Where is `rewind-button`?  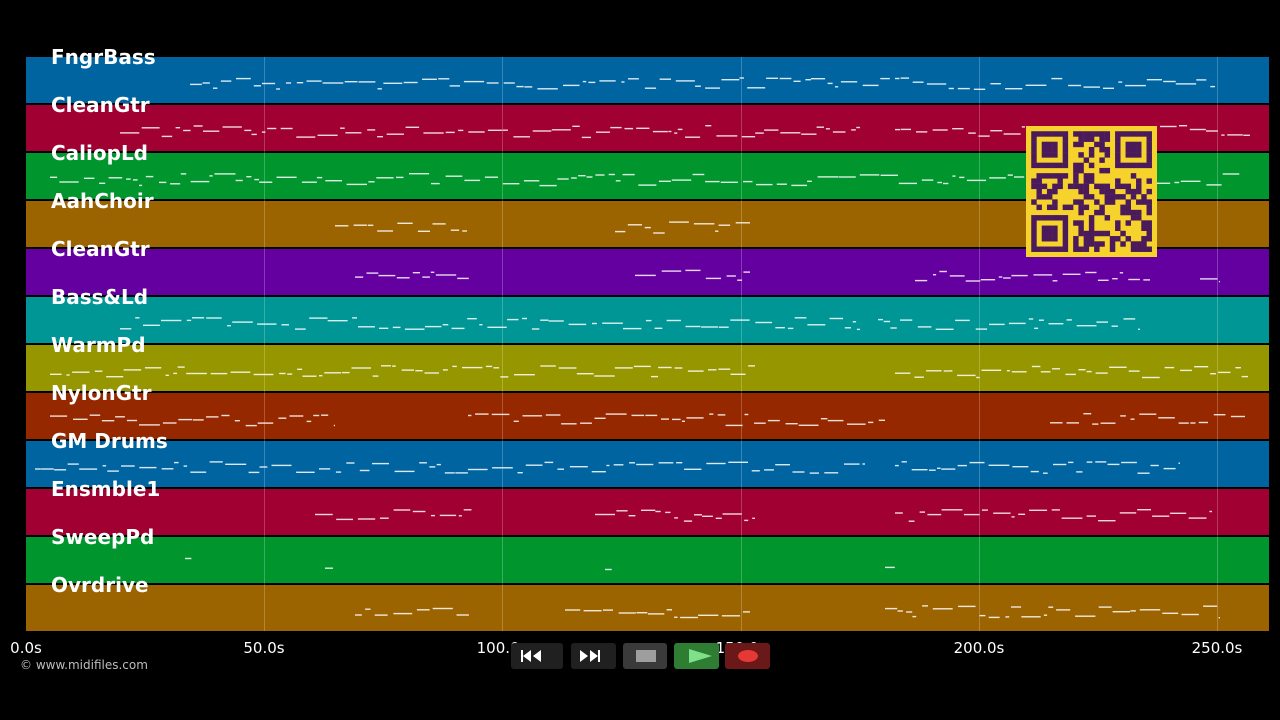 rewind-button is located at coordinates (537, 656).